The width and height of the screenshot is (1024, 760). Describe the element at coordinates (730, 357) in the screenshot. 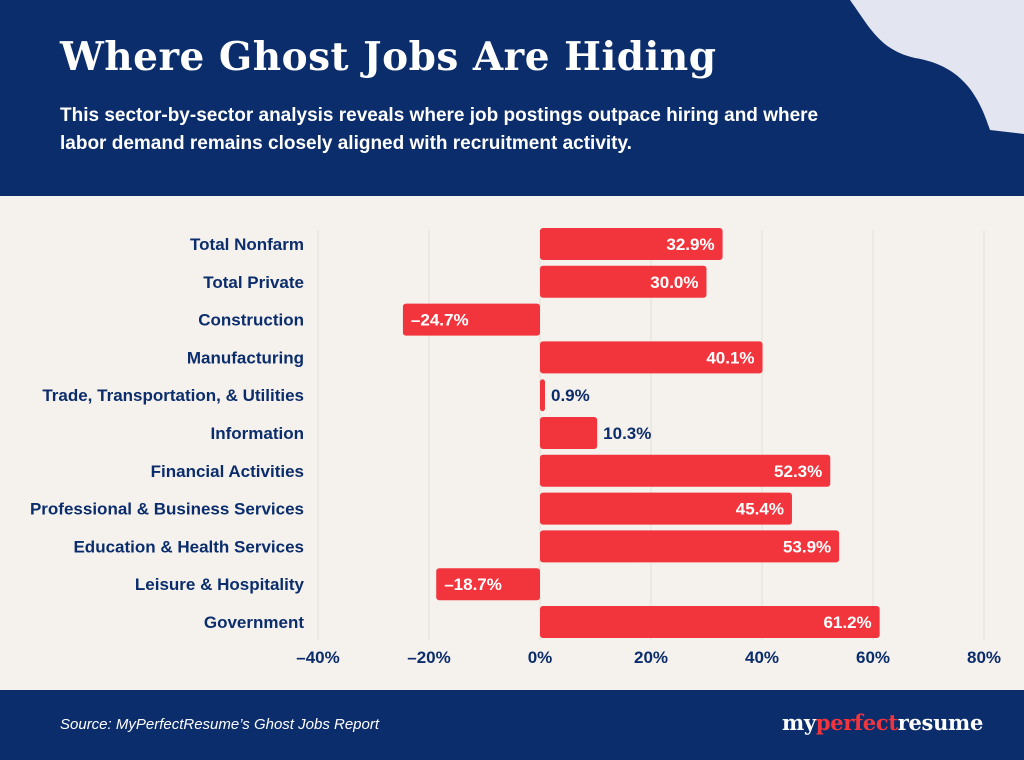

I see `value-label: 40.1%` at that location.